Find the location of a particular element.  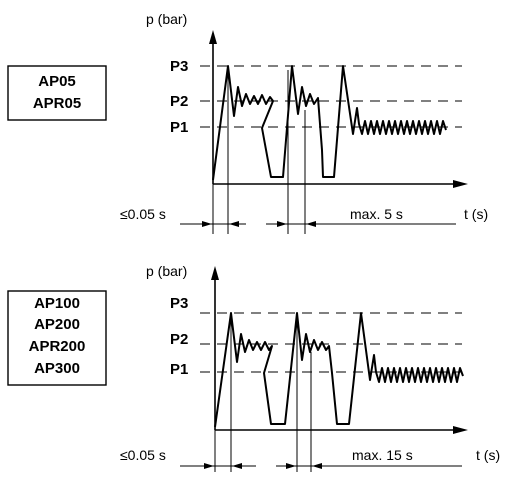

pressure-curve-bottom is located at coordinates (339, 370).